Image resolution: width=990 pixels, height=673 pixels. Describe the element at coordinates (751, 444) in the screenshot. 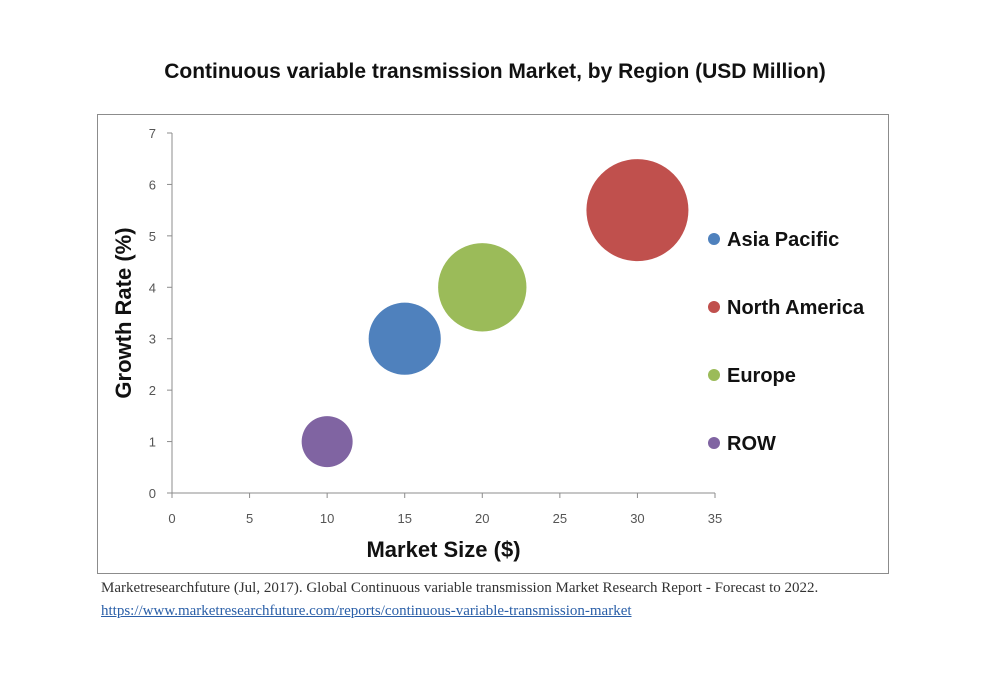

I see `legend-label-row: ROW` at that location.